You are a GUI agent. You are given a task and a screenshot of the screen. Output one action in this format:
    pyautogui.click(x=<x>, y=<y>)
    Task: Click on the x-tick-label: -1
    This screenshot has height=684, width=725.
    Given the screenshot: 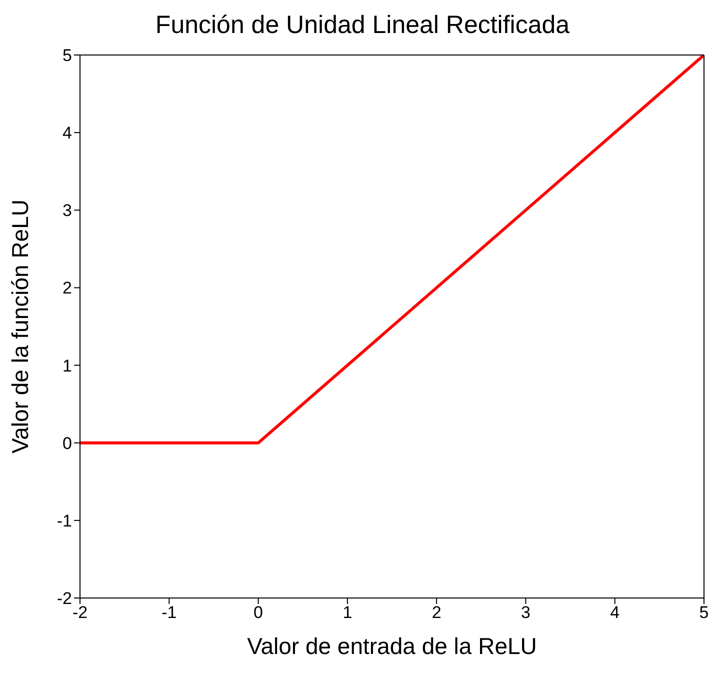 What is the action you would take?
    pyautogui.click(x=169, y=612)
    